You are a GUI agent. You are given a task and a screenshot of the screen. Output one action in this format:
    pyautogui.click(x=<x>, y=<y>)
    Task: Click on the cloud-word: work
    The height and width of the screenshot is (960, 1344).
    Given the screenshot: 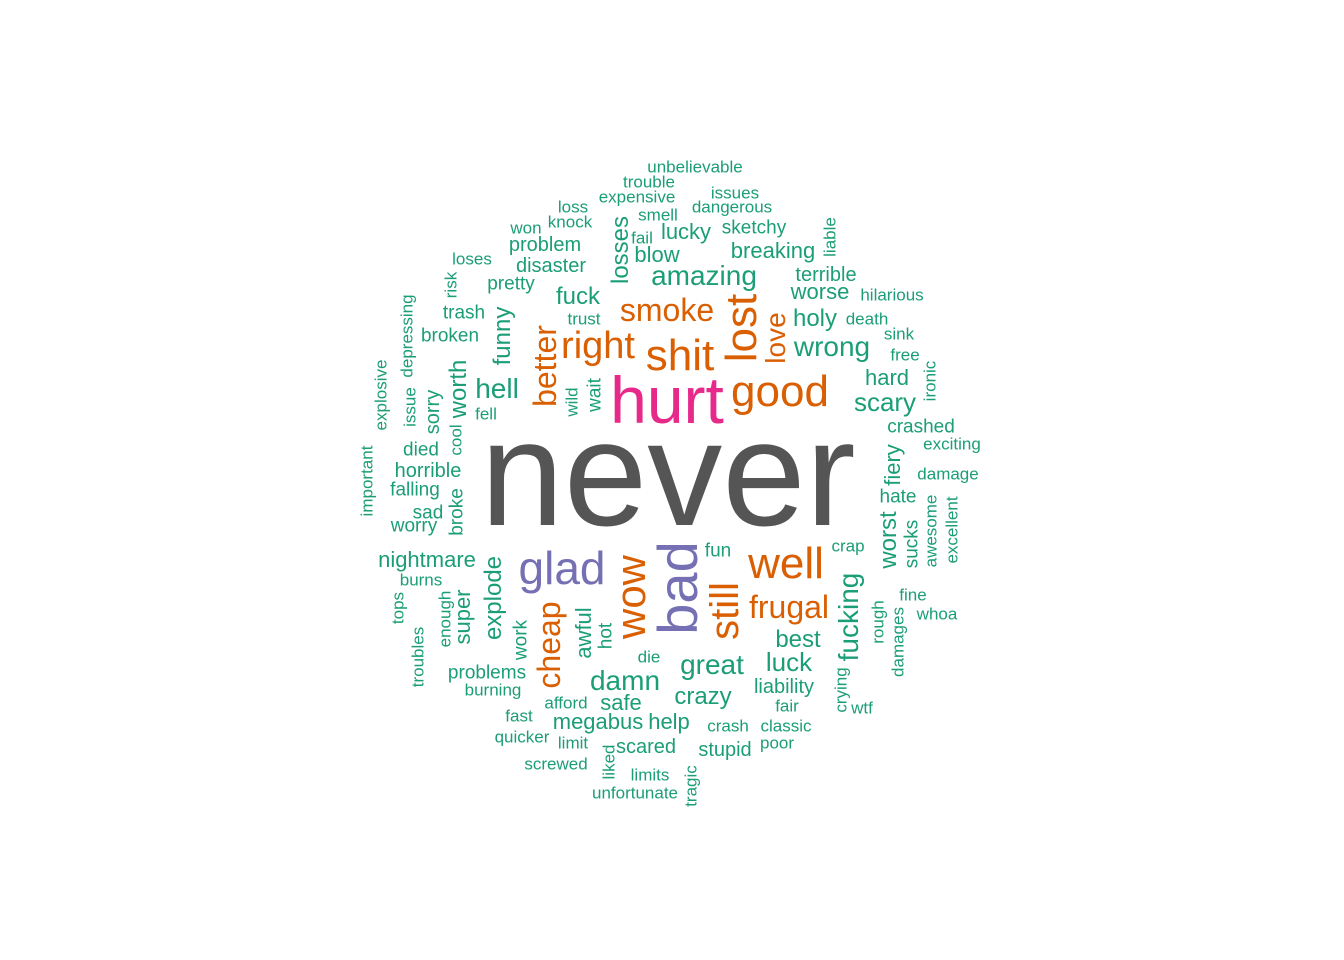 What is the action you would take?
    pyautogui.click(x=521, y=640)
    